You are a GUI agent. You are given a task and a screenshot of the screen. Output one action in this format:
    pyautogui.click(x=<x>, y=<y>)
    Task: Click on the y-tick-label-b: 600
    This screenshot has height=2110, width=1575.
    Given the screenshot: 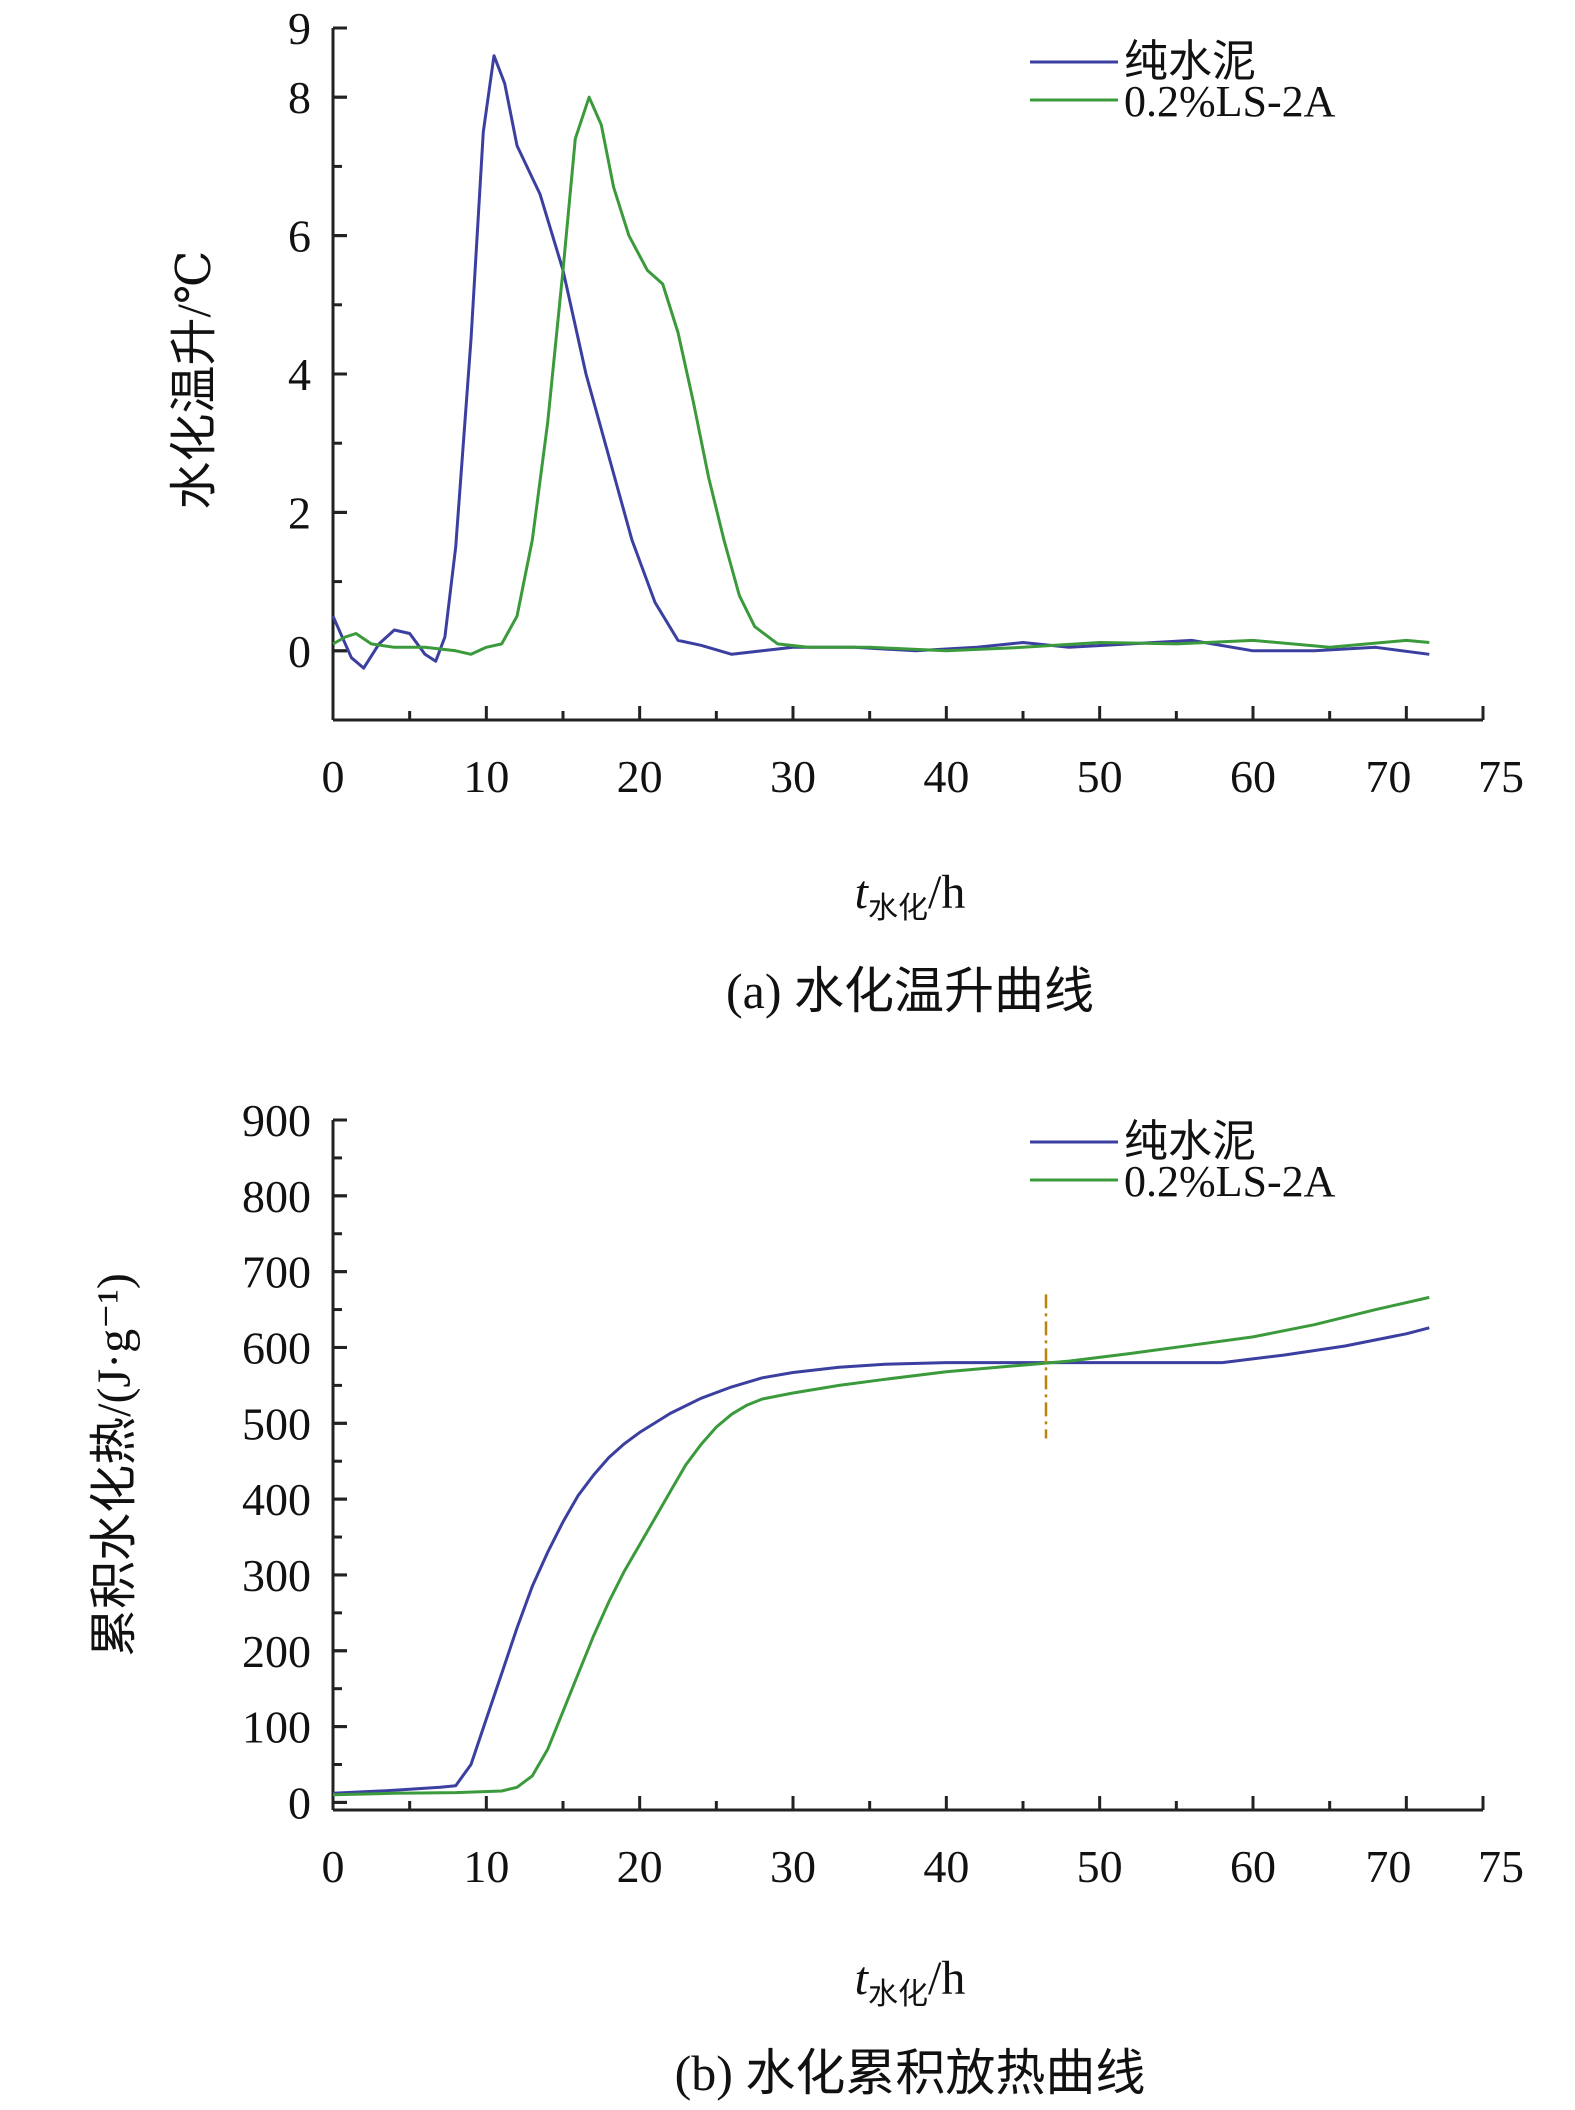 What is the action you would take?
    pyautogui.click(x=276, y=1347)
    